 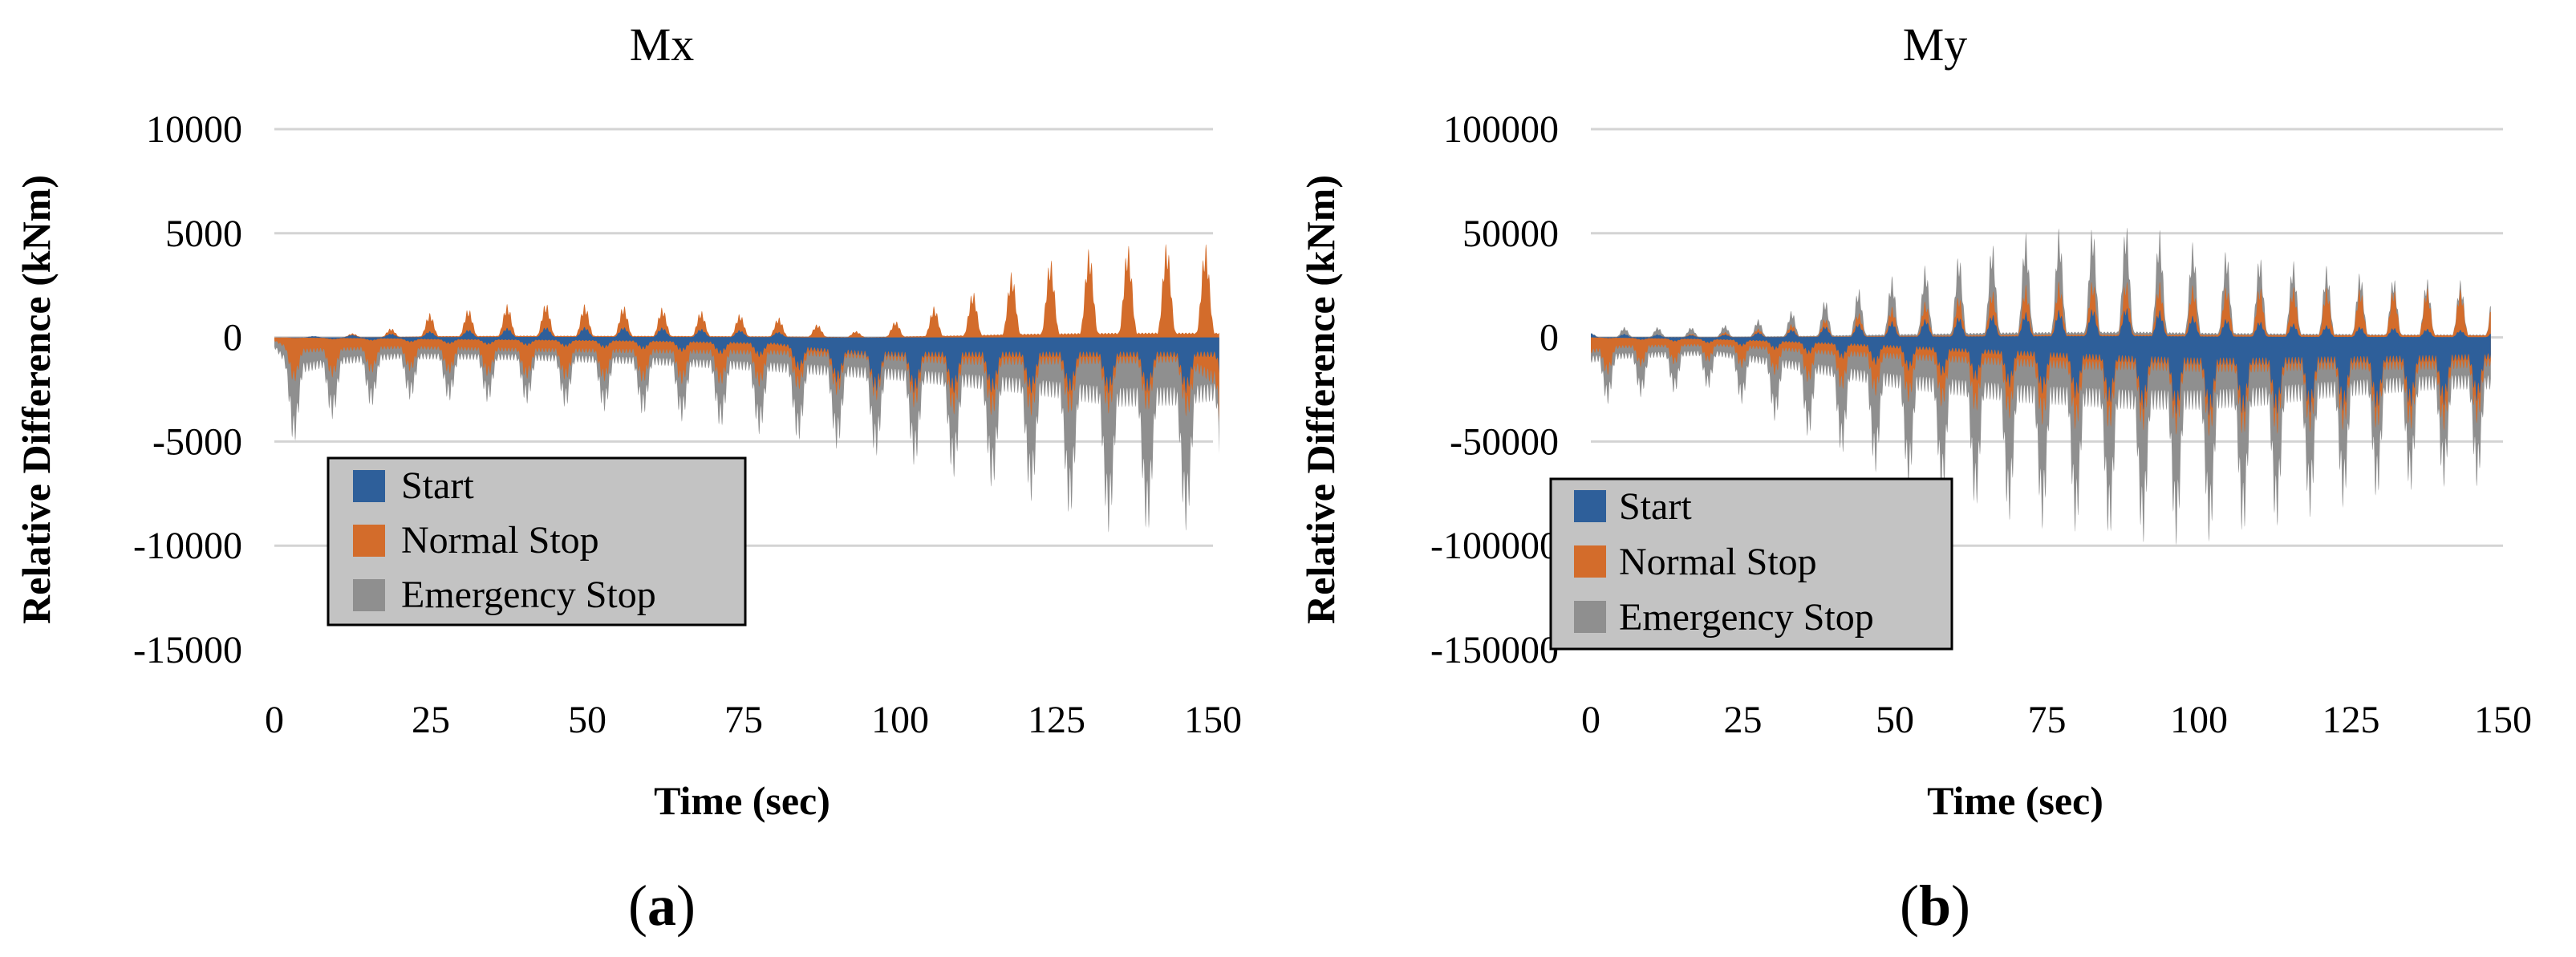 What do you see at coordinates (194, 130) in the screenshot?
I see `y-tick-label: 10000` at bounding box center [194, 130].